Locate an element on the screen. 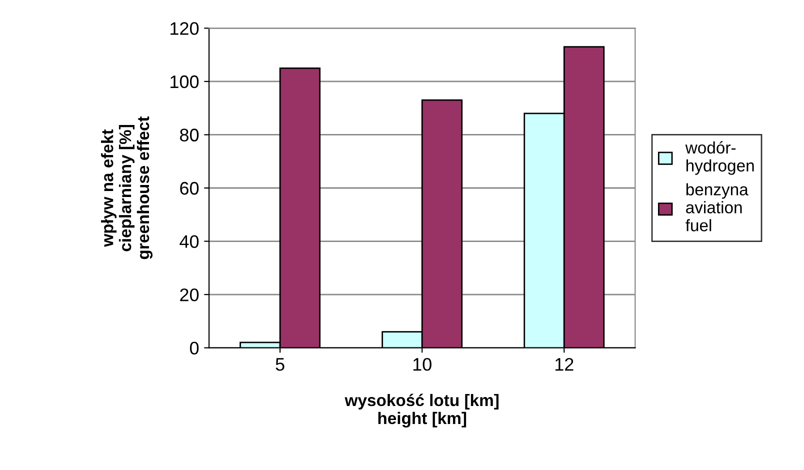 The height and width of the screenshot is (470, 804). y-axis-title: wpływ na efekt cieplarniany [%] greenhouse effect is located at coordinates (127, 188).